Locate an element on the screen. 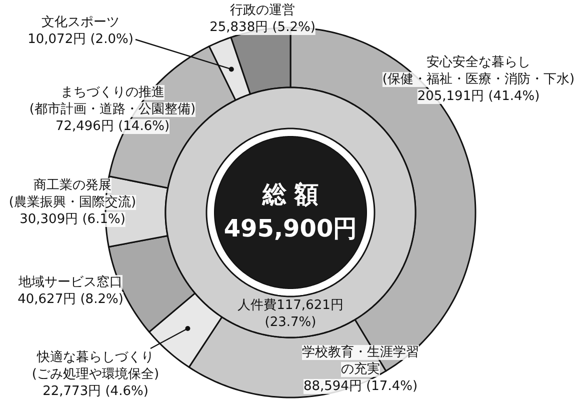 The height and width of the screenshot is (406, 579). slice-label: 安心安全な暮らし(保健・福祉・医療・消防・下水) is located at coordinates (478, 70).